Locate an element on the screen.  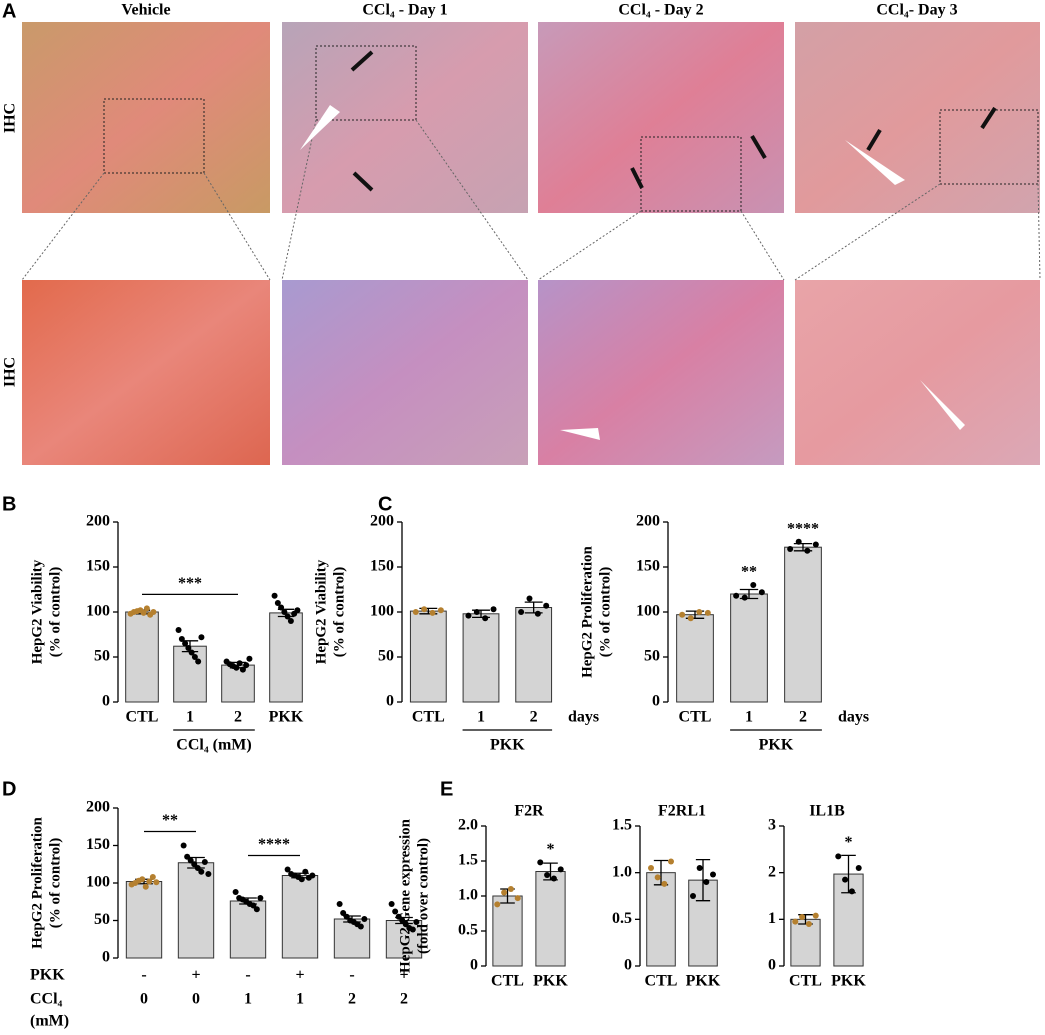
panel-label: B is located at coordinates (9, 504).